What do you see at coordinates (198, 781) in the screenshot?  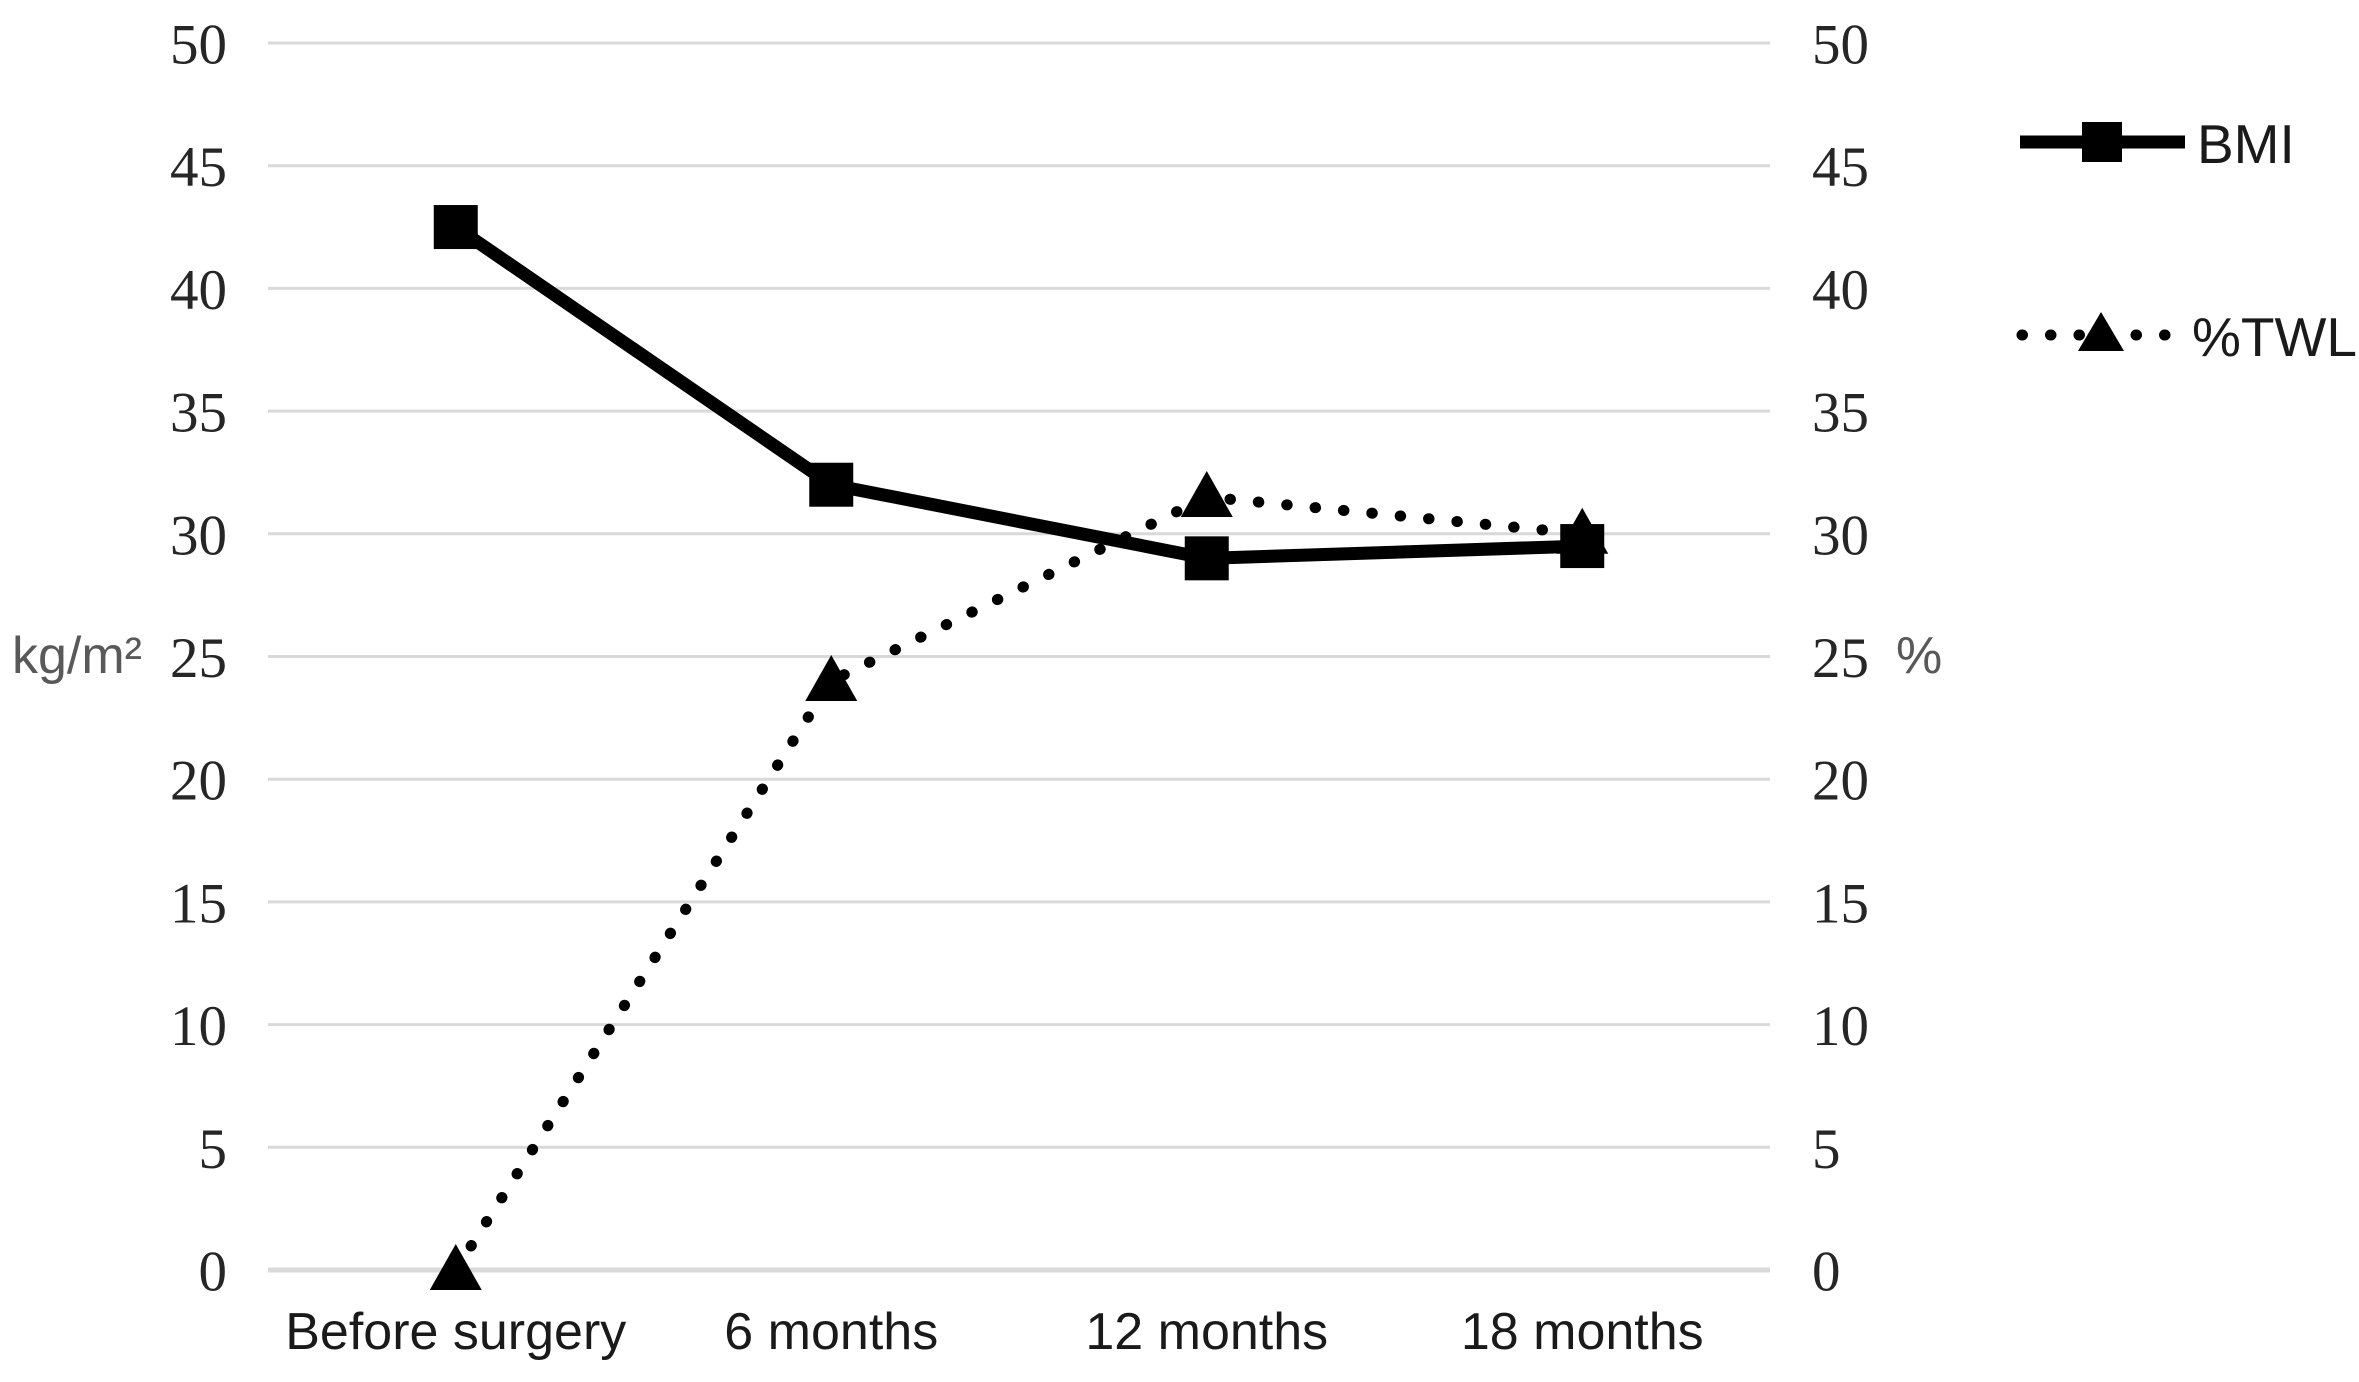 I see `y-tick-left-20: 20` at bounding box center [198, 781].